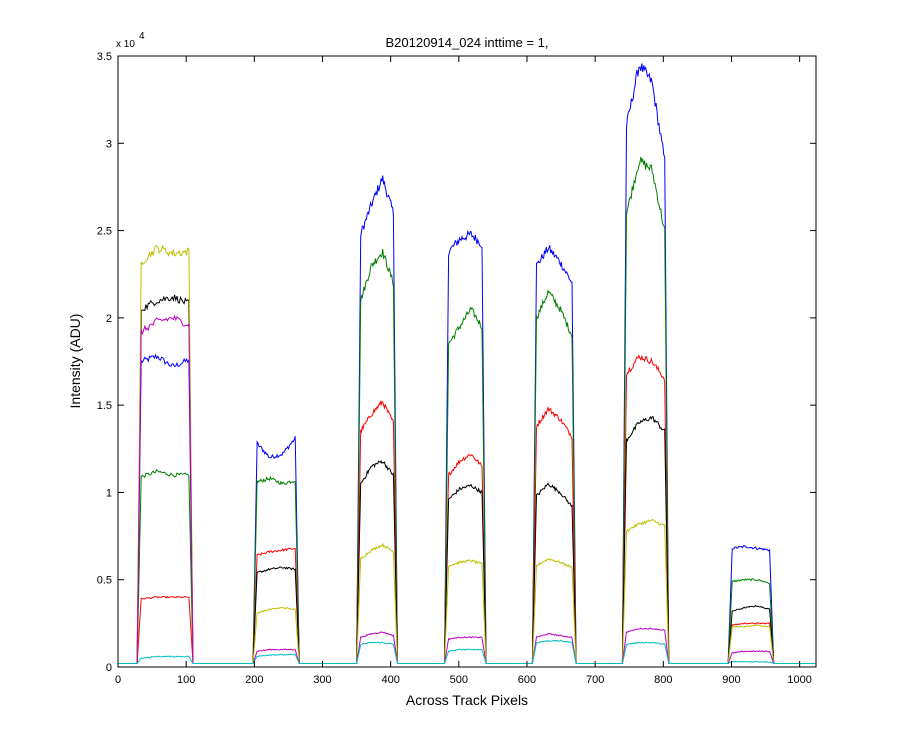 Image resolution: width=900 pixels, height=750 pixels. What do you see at coordinates (75, 361) in the screenshot?
I see `y-axis-label: Intensity (ADU)` at bounding box center [75, 361].